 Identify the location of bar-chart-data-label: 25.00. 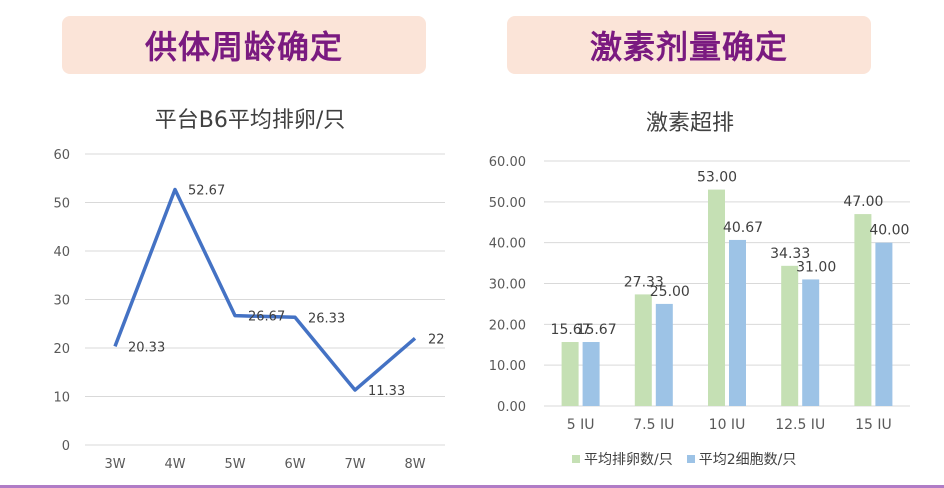
(670, 292).